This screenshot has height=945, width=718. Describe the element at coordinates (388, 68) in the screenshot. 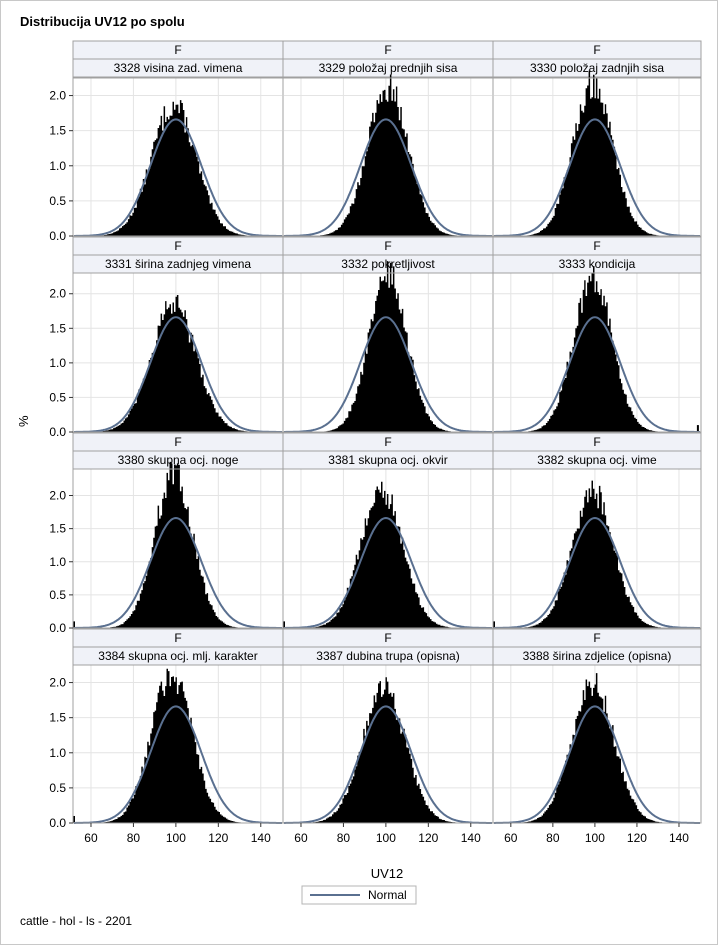

I see `panel-trait-label: 3329 položaj prednjih sisa` at that location.